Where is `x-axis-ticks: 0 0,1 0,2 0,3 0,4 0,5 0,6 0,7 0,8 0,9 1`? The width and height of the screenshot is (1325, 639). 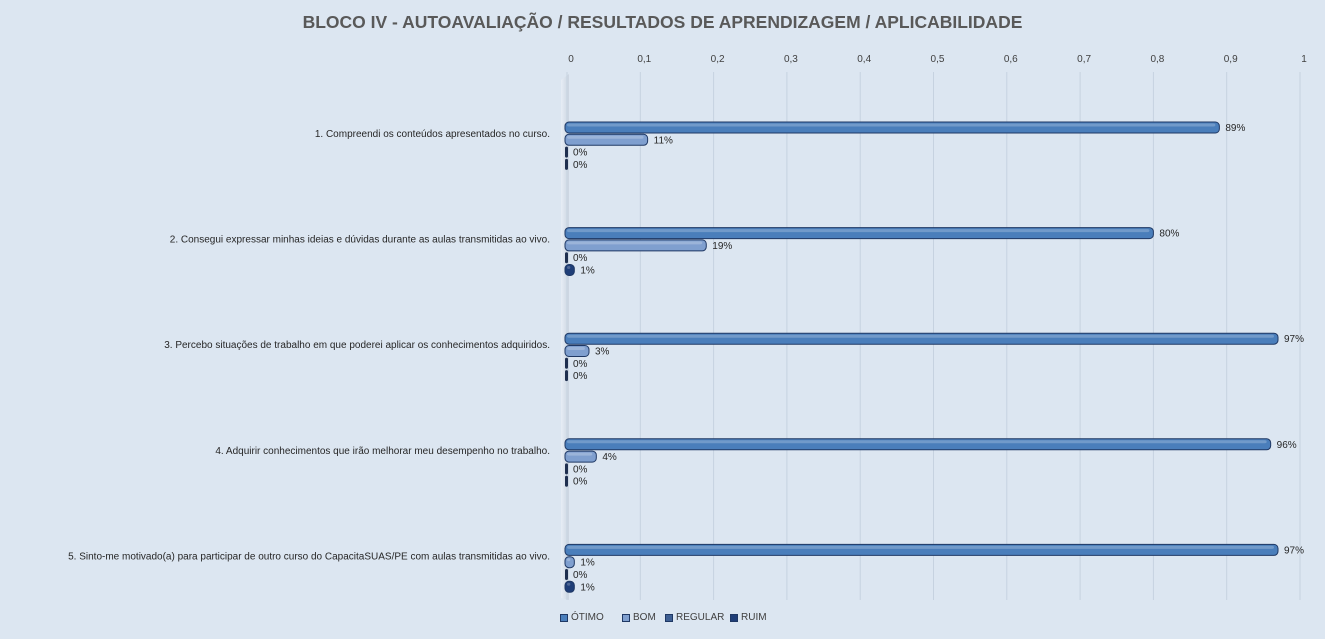
x-axis-ticks: 0 0,1 0,2 0,3 0,4 0,5 0,6 0,7 0,8 0,9 1 is located at coordinates (937, 59).